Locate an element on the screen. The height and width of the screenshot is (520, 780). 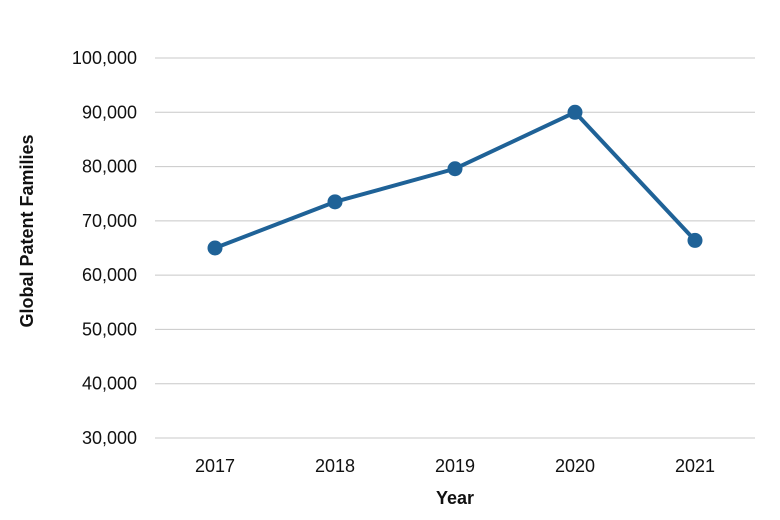
y-tick-label: 80,000 is located at coordinates (109, 167).